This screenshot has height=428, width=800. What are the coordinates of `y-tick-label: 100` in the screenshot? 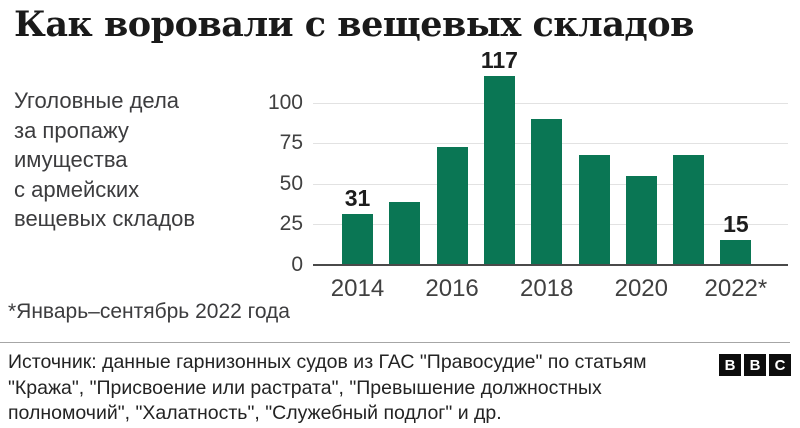 It's located at (285, 102).